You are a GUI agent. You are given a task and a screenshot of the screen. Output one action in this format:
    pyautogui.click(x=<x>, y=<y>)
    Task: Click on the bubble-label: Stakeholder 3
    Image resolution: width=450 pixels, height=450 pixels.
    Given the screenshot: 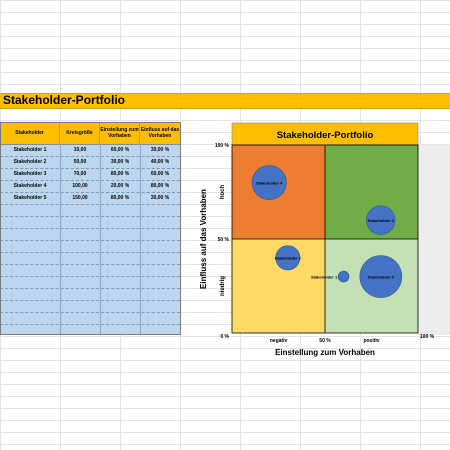 What is the action you would take?
    pyautogui.click(x=381, y=220)
    